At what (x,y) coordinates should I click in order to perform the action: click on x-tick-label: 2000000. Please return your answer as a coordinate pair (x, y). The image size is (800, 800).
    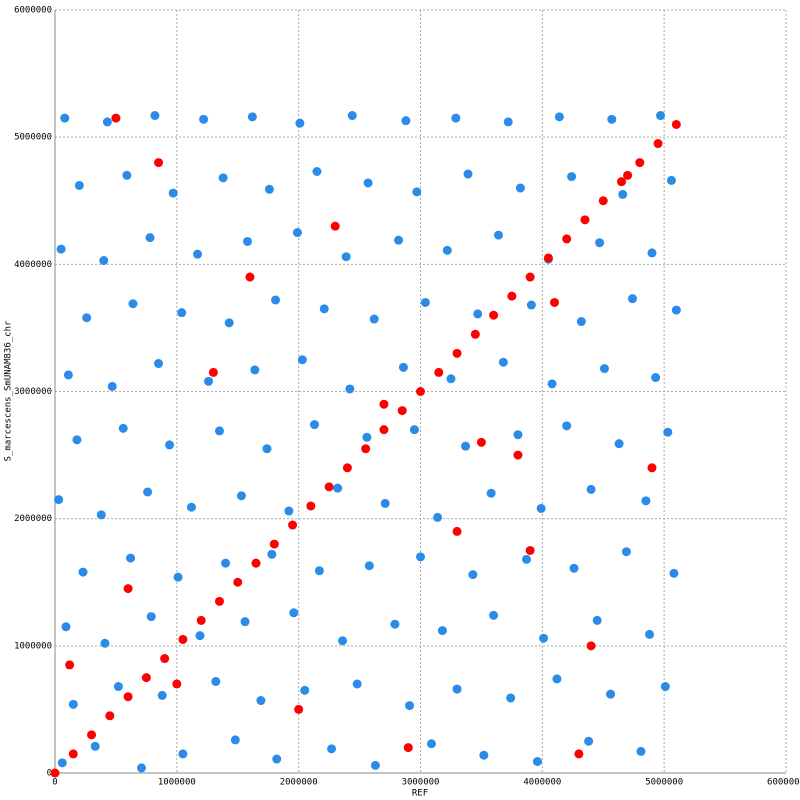
    Looking at the image, I should click on (299, 783).